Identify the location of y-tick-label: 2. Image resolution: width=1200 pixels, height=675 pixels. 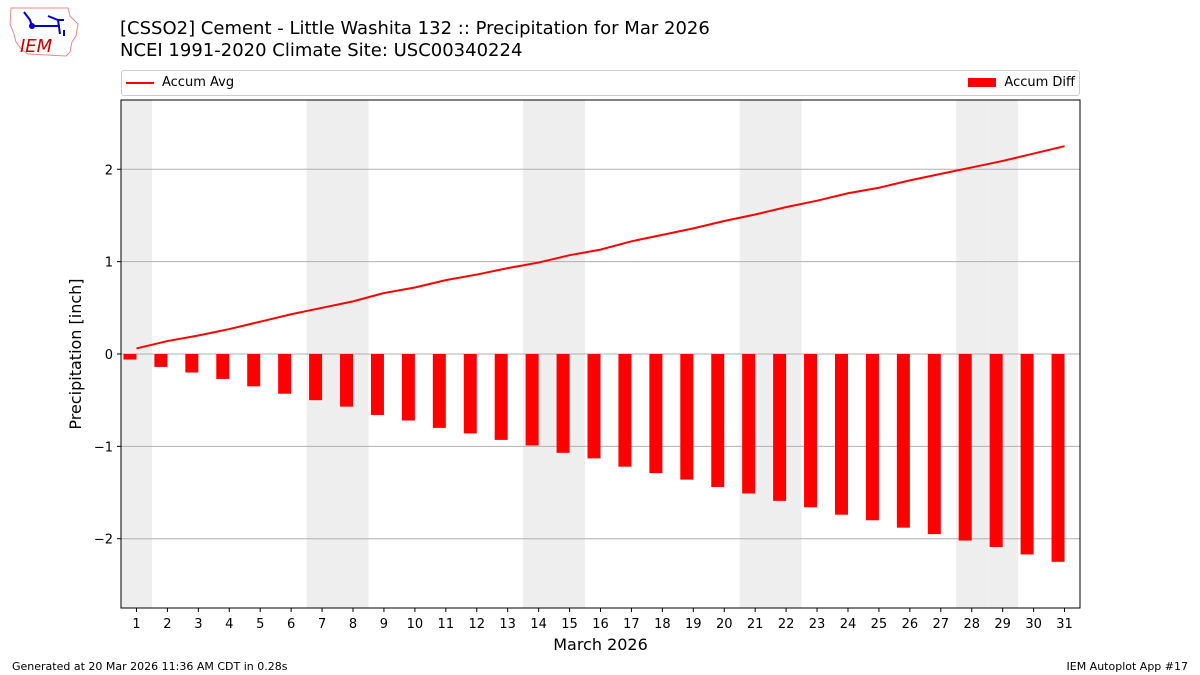
(109, 170).